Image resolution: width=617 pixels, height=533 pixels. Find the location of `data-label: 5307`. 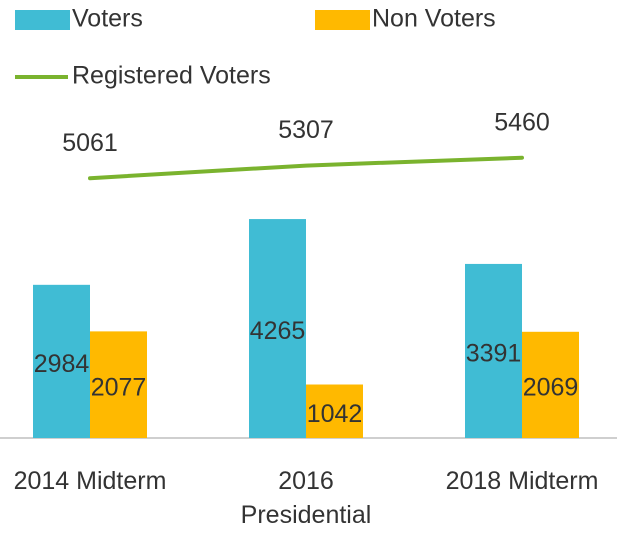

data-label: 5307 is located at coordinates (306, 130).